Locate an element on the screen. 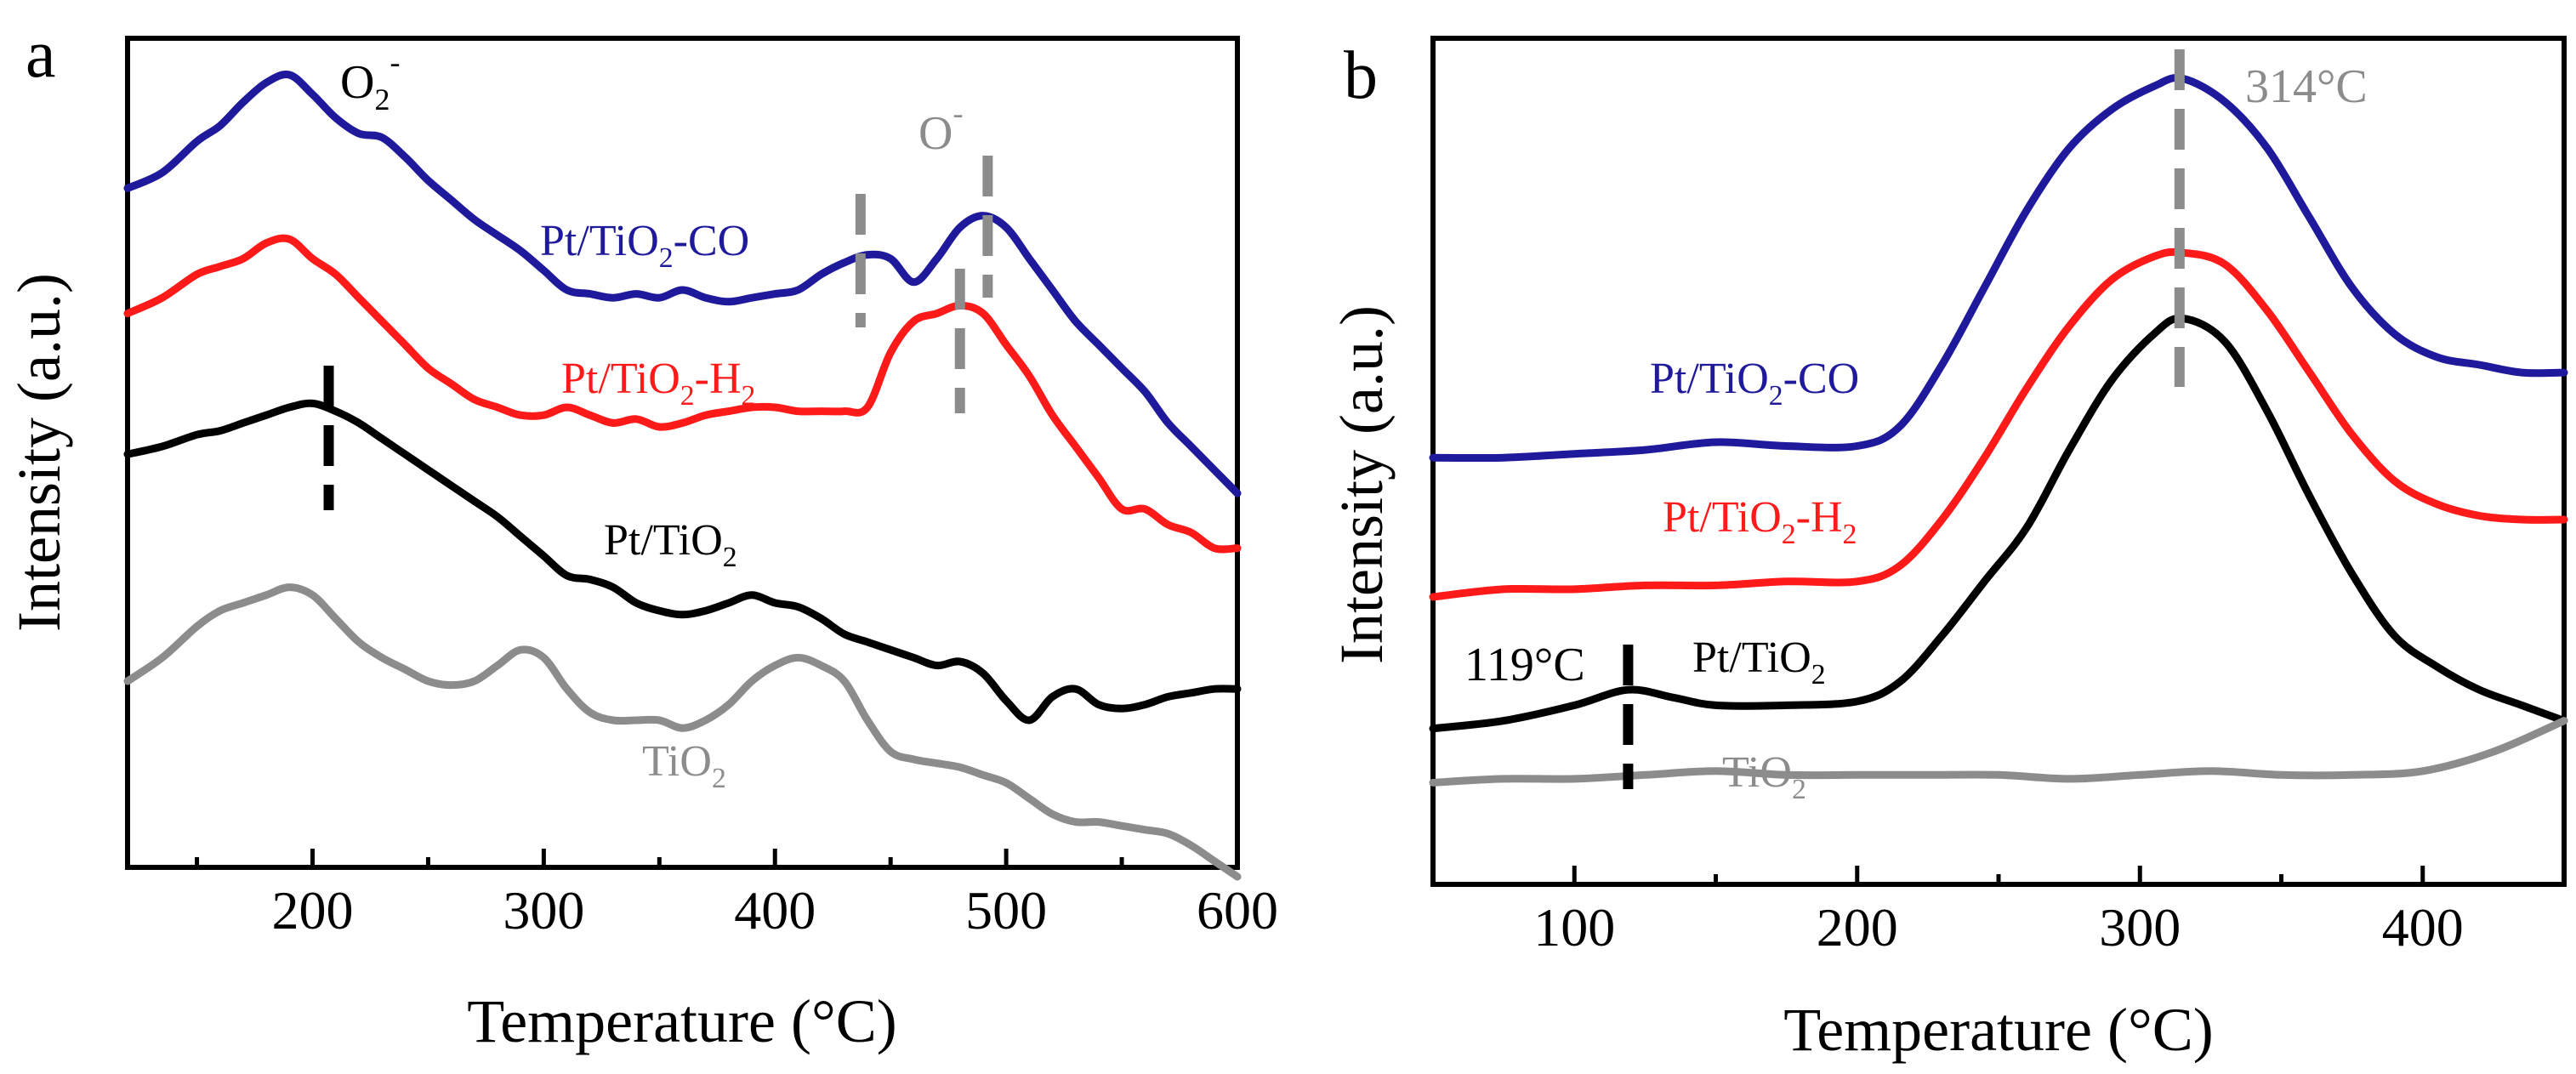 The height and width of the screenshot is (1074, 2576). series-label-a-red: Pt/TiO2-H2 is located at coordinates (658, 383).